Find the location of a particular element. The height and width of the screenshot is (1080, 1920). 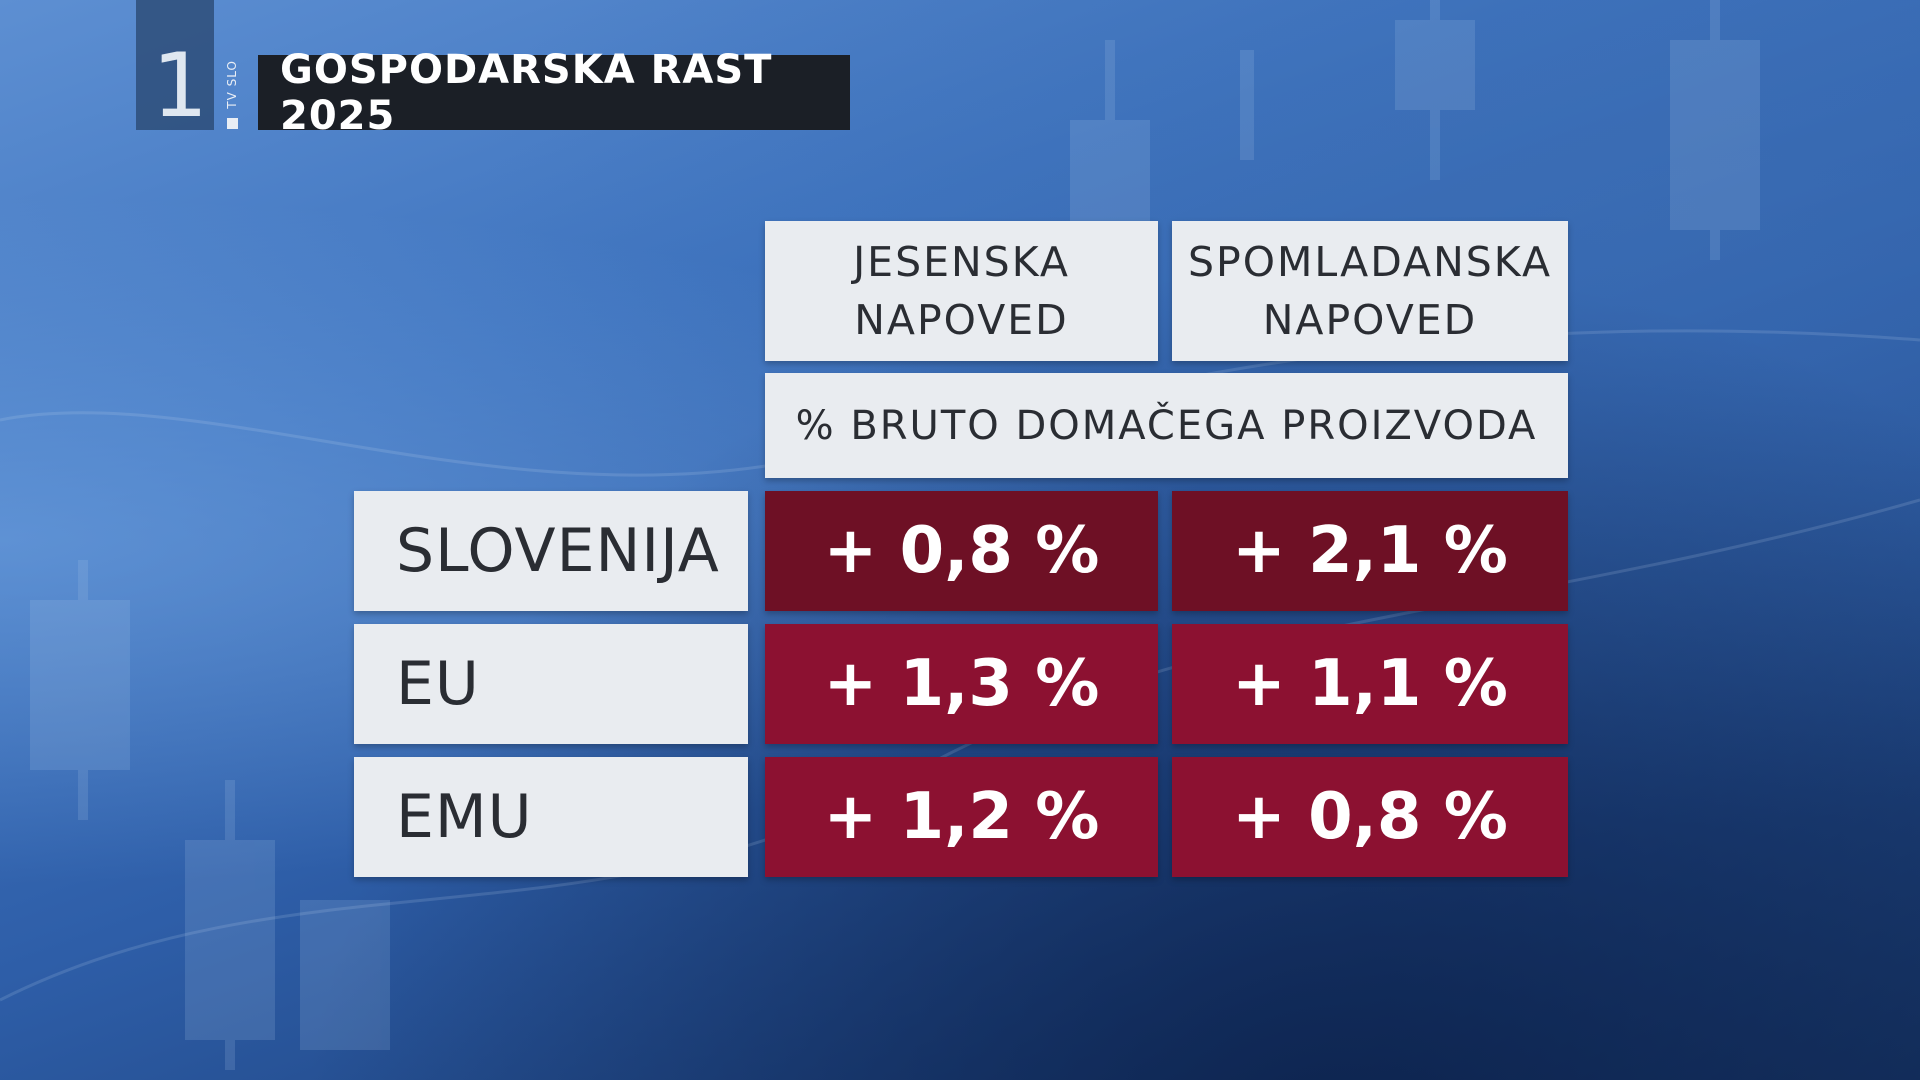

value-text: + 1,3 % is located at coordinates (961, 684).